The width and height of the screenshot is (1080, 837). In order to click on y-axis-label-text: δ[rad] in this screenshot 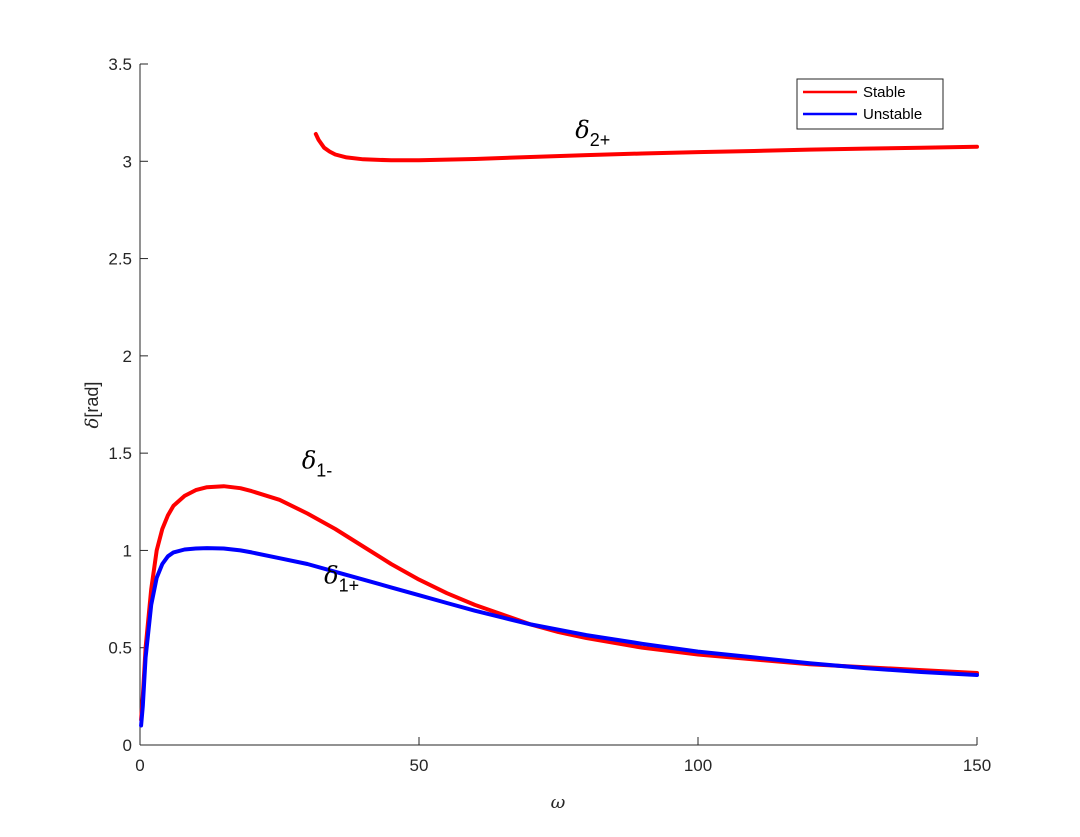, I will do `click(92, 405)`.